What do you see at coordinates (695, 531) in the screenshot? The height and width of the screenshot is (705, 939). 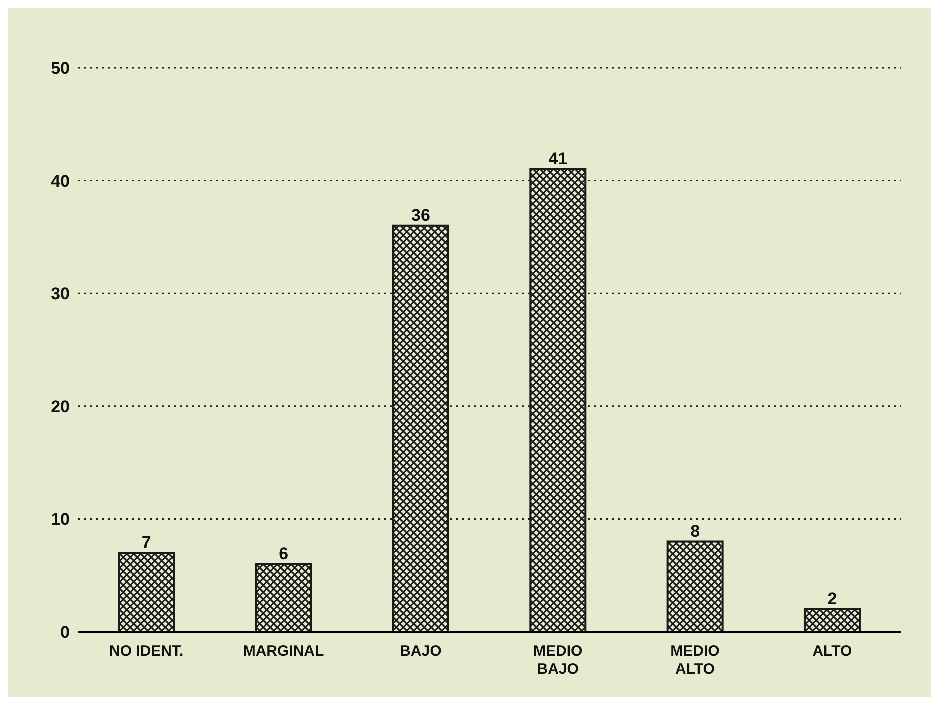 I see `data-label: 8` at bounding box center [695, 531].